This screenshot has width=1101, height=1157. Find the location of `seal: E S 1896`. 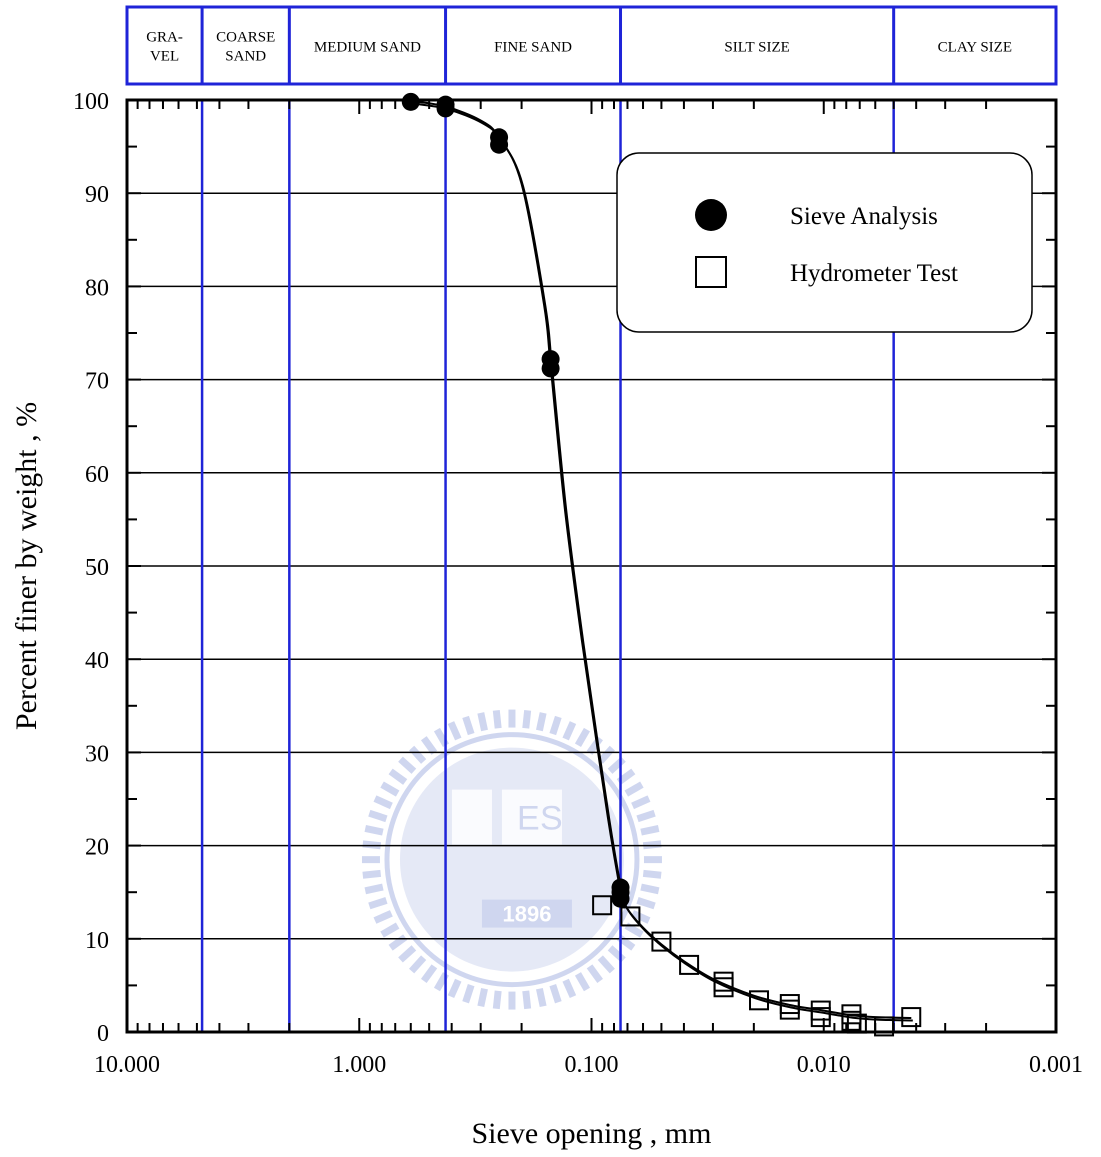

seal: E S 1896 is located at coordinates (511, 859).